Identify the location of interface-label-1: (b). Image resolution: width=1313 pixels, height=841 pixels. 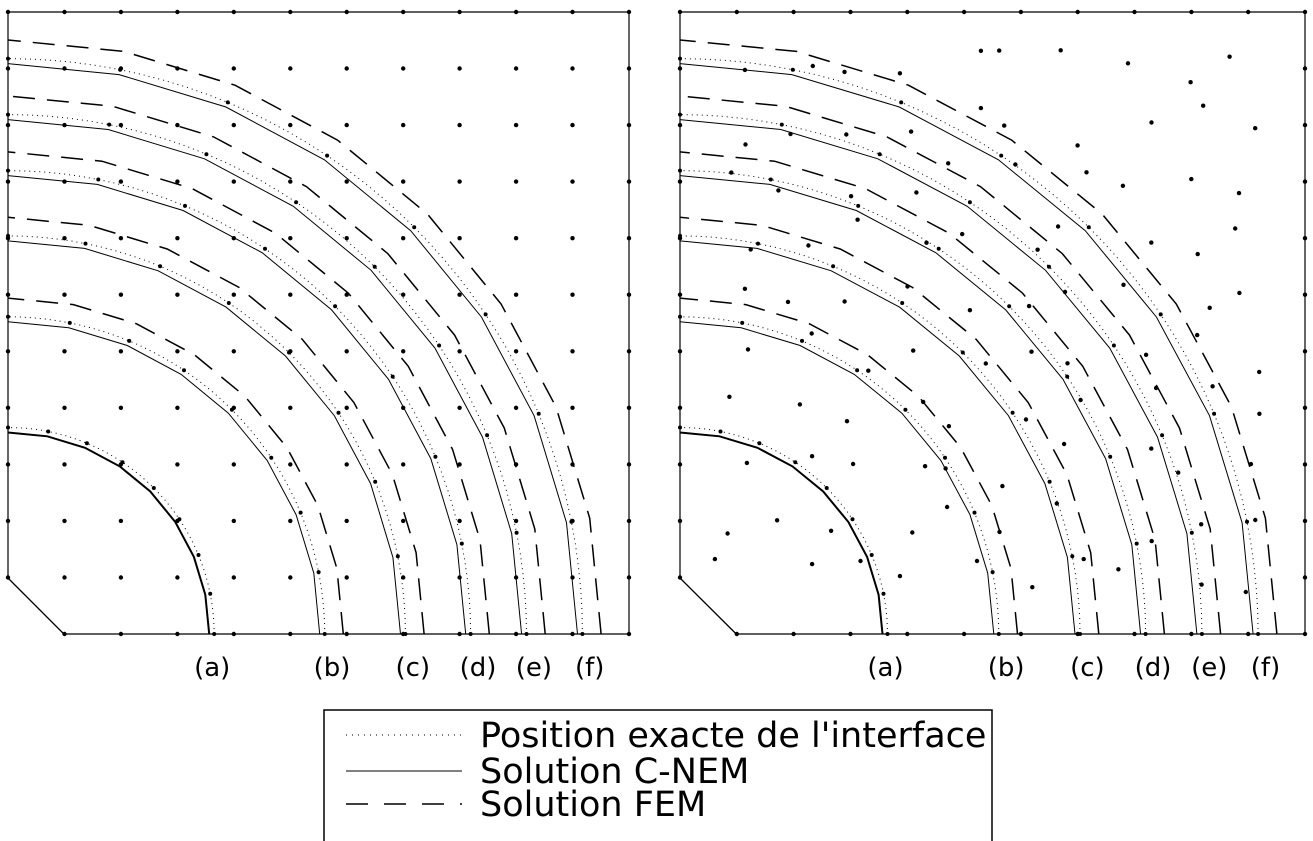
(1006, 668).